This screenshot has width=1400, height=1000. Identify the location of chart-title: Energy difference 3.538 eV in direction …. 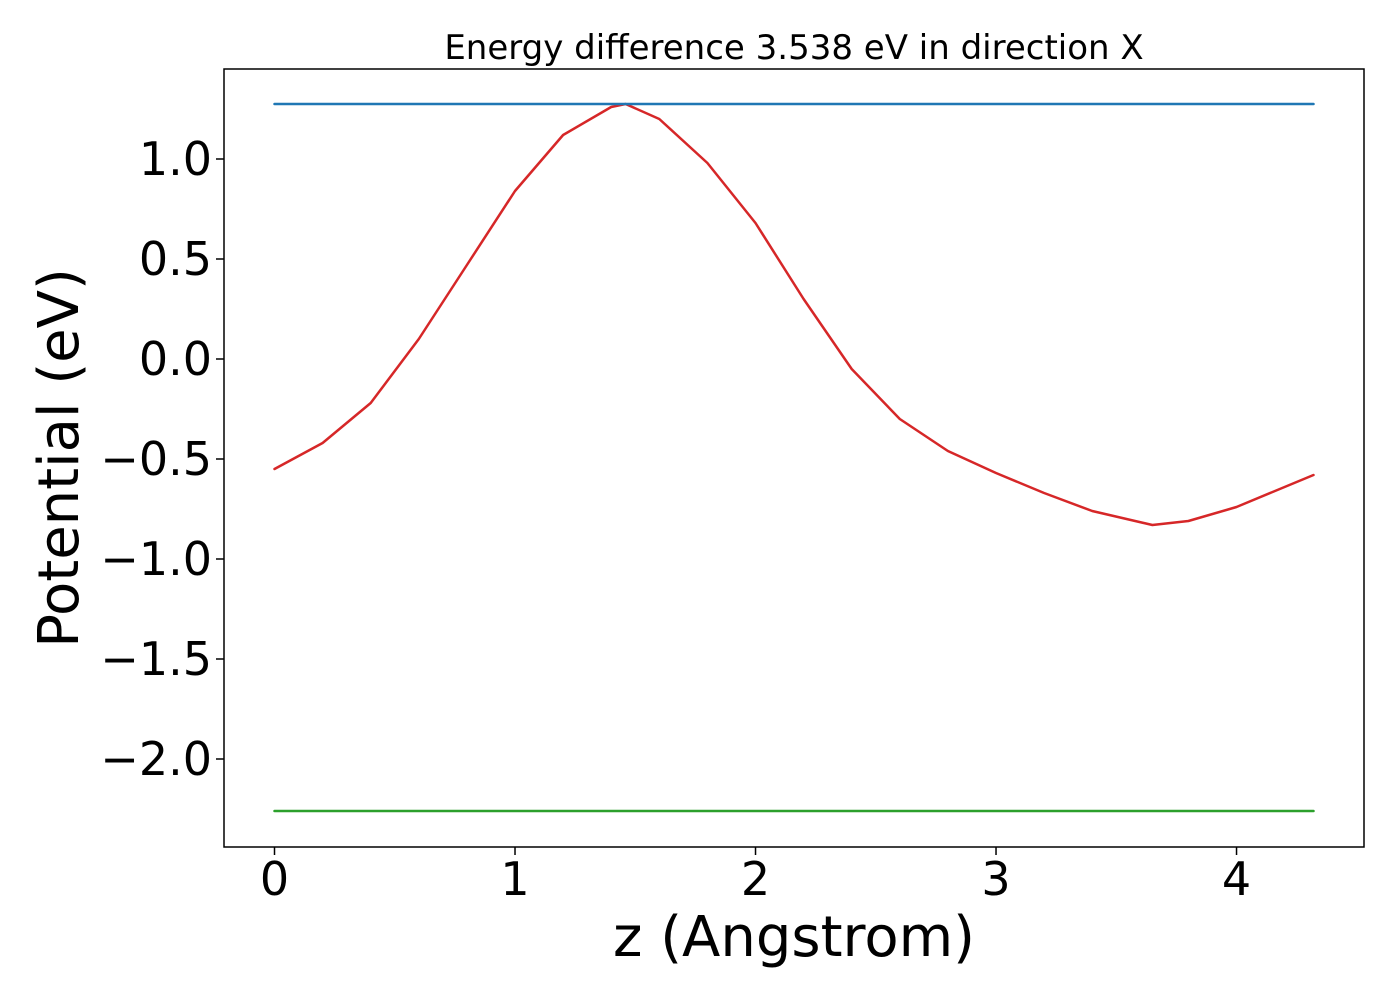
(793, 48).